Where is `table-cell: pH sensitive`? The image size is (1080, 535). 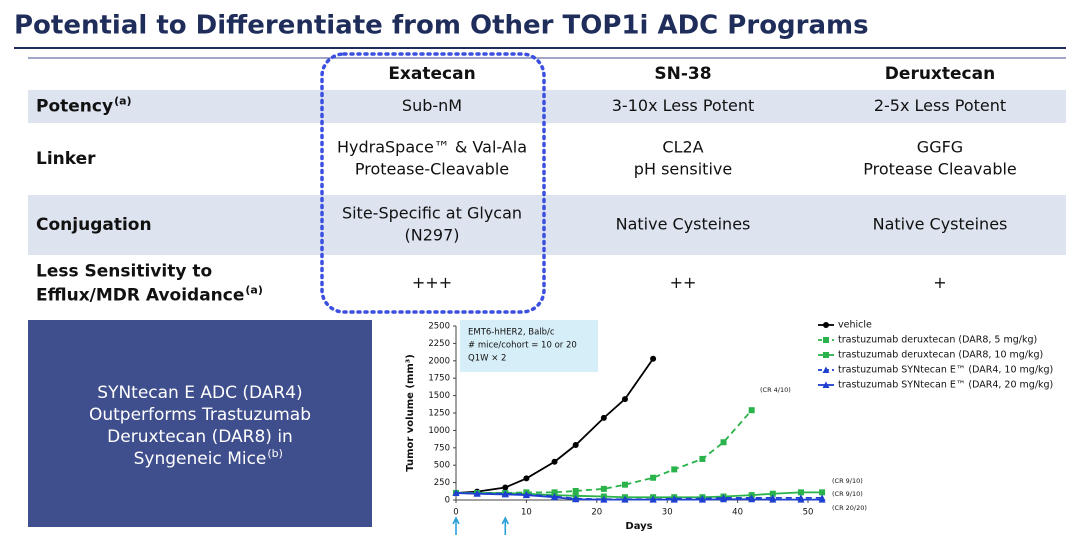
table-cell: pH sensitive is located at coordinates (683, 169).